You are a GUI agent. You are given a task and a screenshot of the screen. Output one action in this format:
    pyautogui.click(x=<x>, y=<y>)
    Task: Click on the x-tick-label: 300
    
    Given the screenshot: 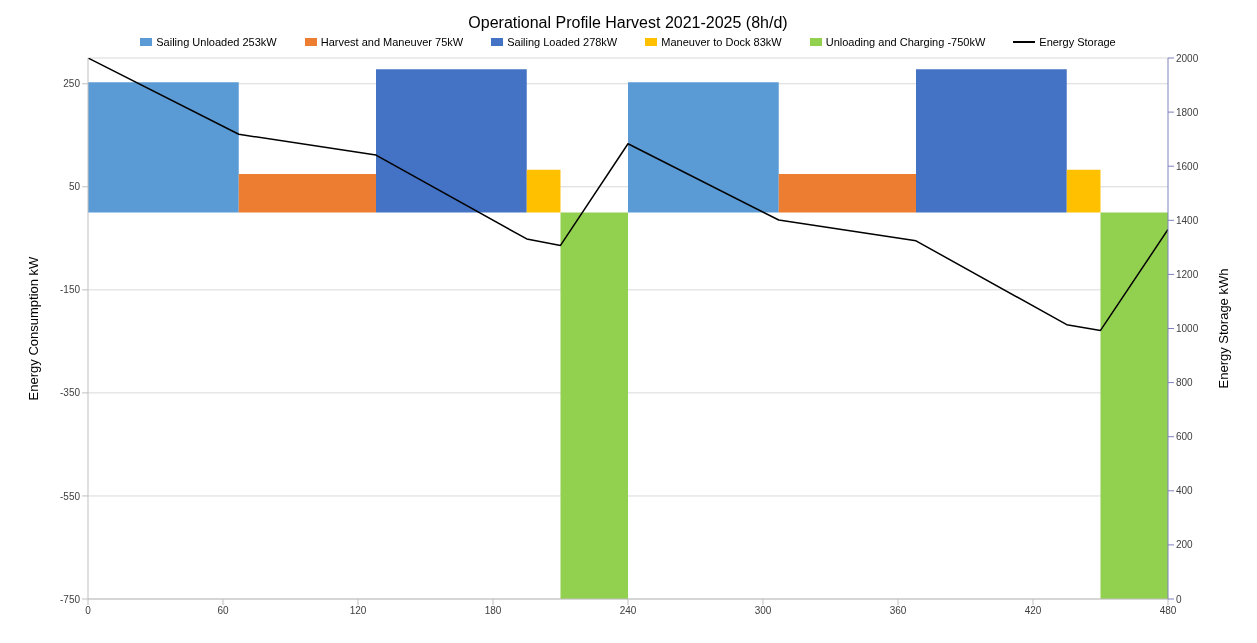 What is the action you would take?
    pyautogui.click(x=763, y=611)
    